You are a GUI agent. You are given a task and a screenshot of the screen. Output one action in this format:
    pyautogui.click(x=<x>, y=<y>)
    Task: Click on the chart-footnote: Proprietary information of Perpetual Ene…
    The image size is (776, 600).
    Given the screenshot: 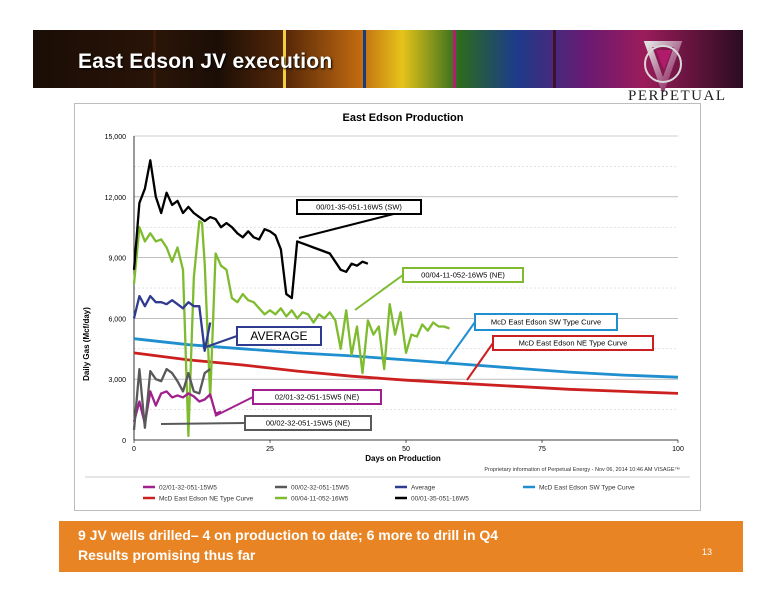 What is the action you would take?
    pyautogui.click(x=582, y=470)
    